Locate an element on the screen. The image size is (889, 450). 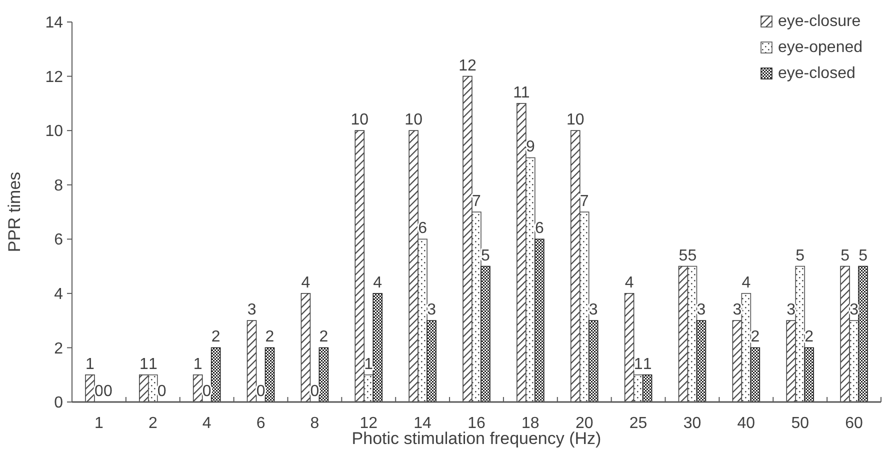
legend-label: eye-opened is located at coordinates (820, 47).